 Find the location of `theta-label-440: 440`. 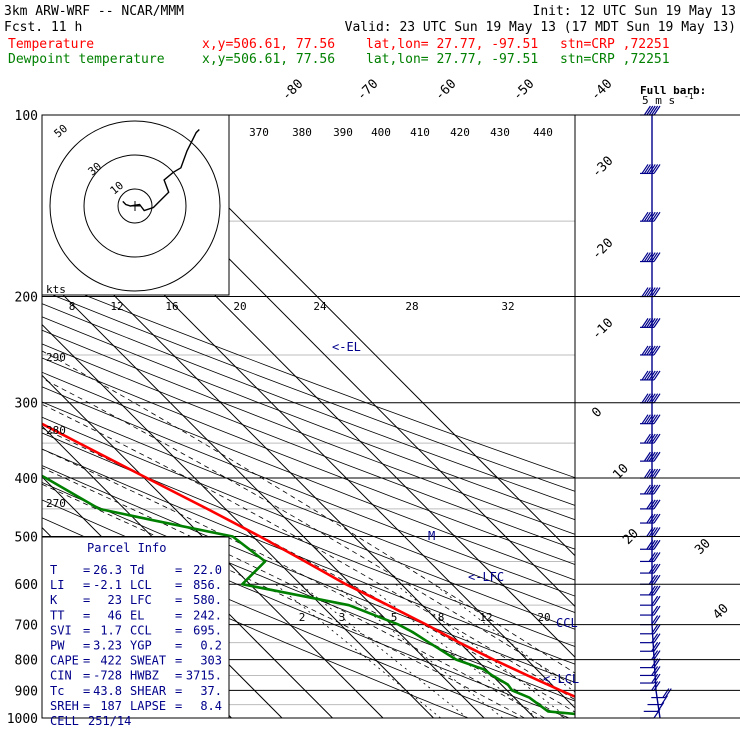

theta-label-440: 440 is located at coordinates (543, 132).